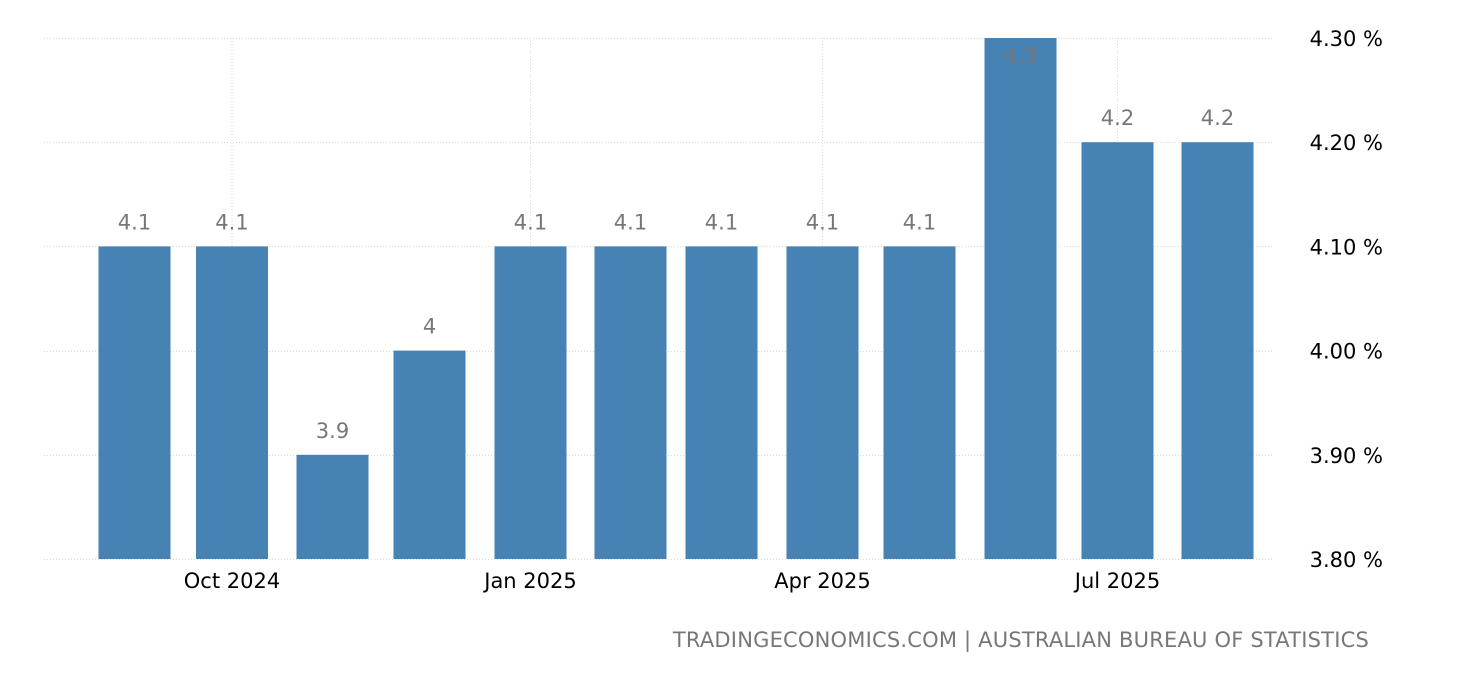  What do you see at coordinates (1116, 581) in the screenshot?
I see `x-tick-label: Jul 2025` at bounding box center [1116, 581].